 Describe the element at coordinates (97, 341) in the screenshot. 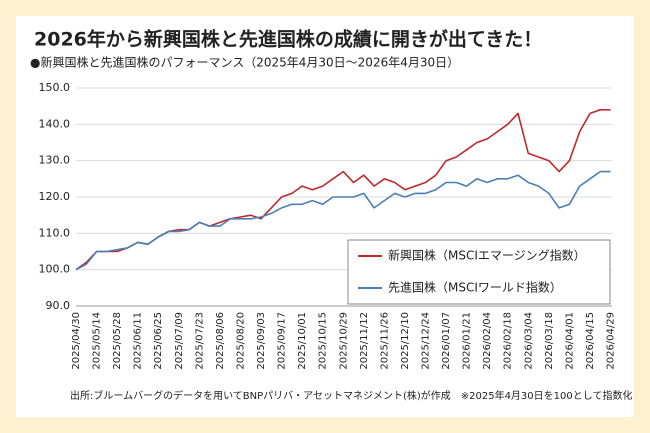

I see `x-tick-label: 2025/05/14` at that location.